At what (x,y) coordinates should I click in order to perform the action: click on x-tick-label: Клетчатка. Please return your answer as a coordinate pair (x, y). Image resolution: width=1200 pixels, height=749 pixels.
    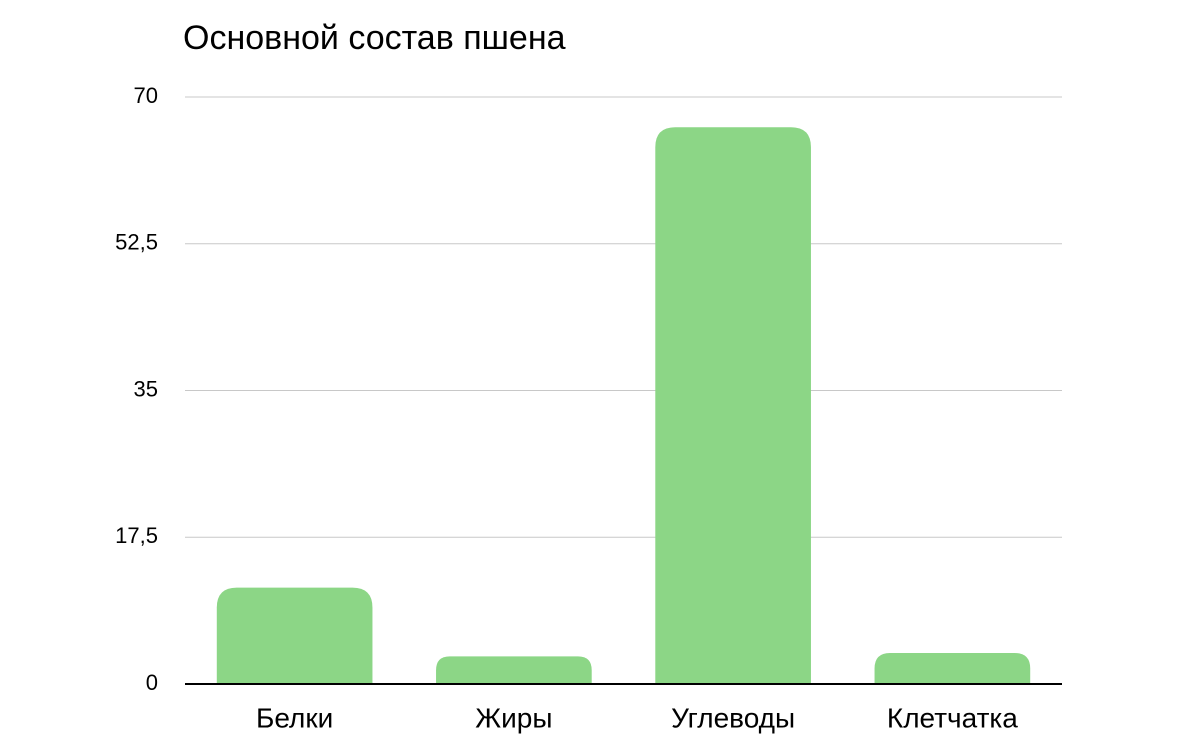
    Looking at the image, I should click on (952, 717).